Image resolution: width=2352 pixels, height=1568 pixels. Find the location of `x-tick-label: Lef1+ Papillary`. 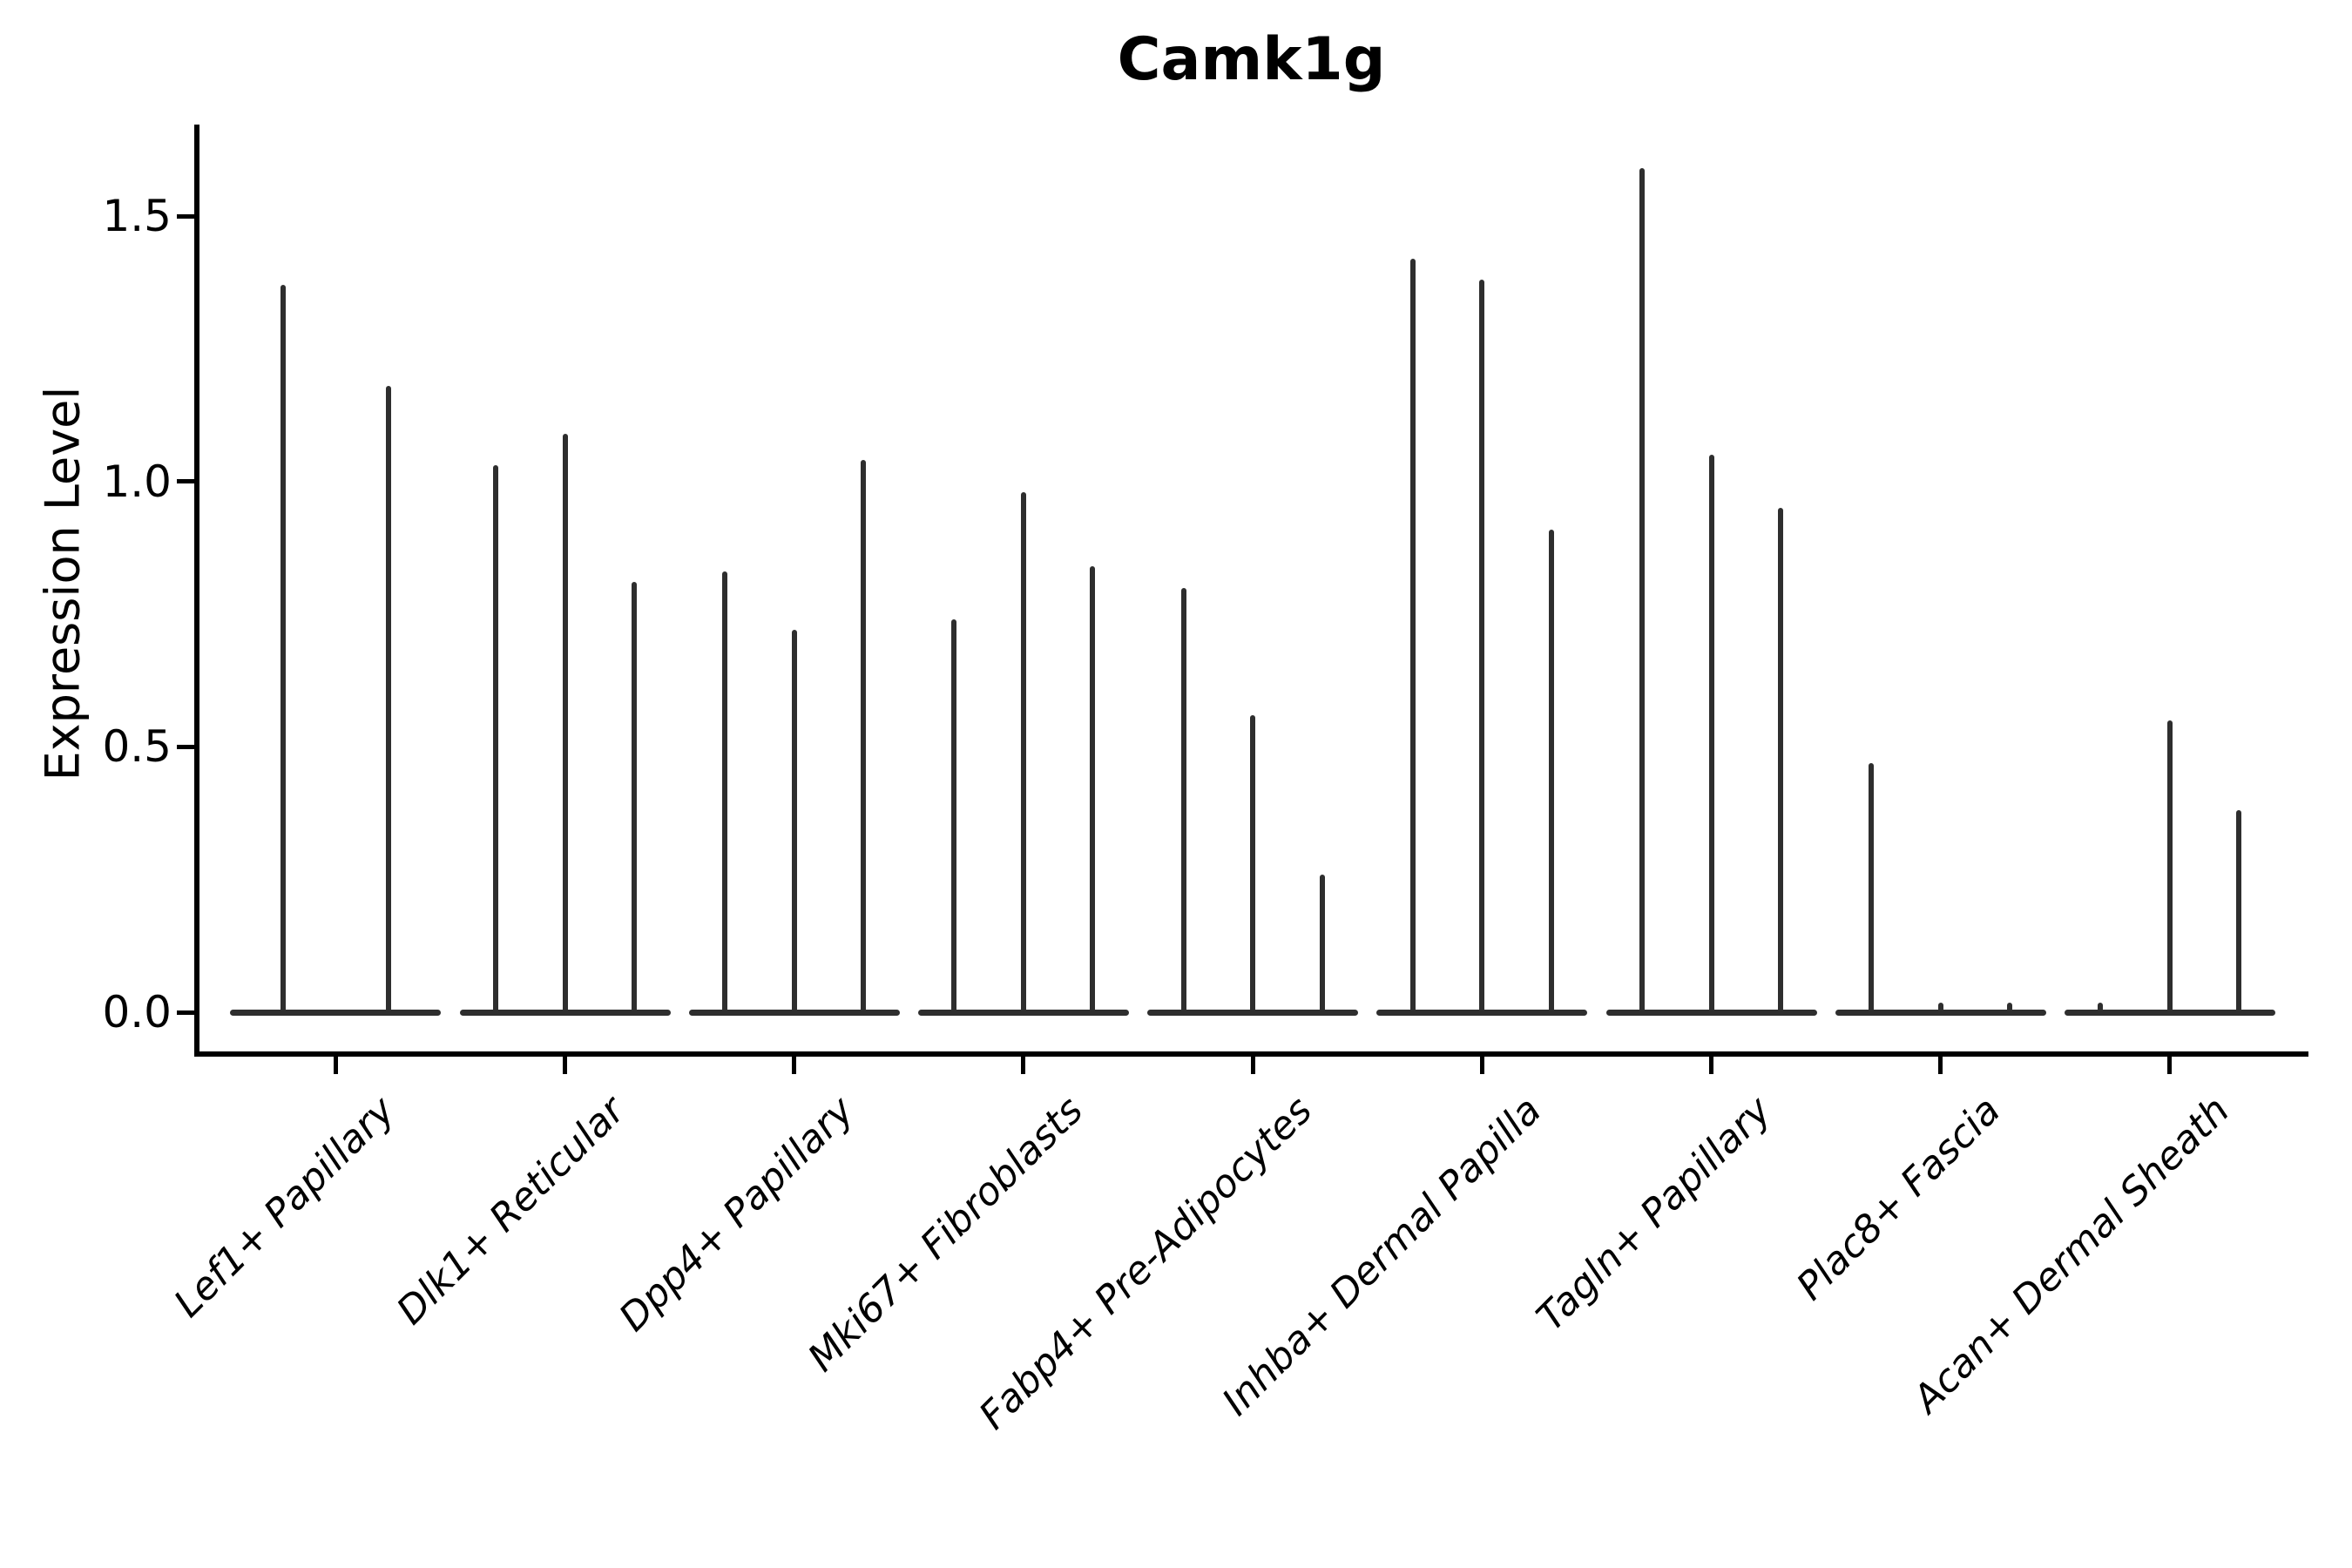

x-tick-label: Lef1+ Papillary is located at coordinates (285, 1207).